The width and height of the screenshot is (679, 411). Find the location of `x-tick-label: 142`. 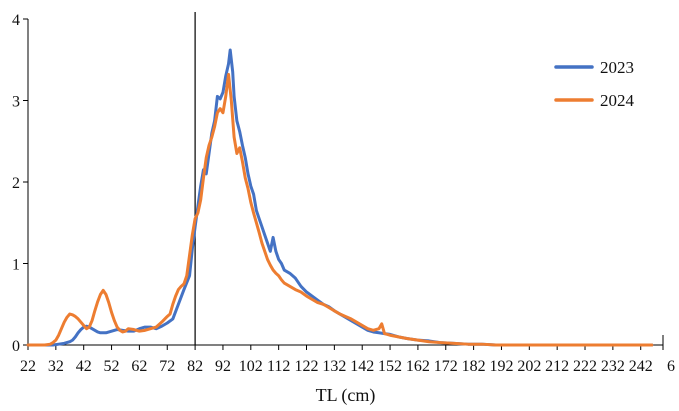

x-tick-label: 142 is located at coordinates (362, 366).